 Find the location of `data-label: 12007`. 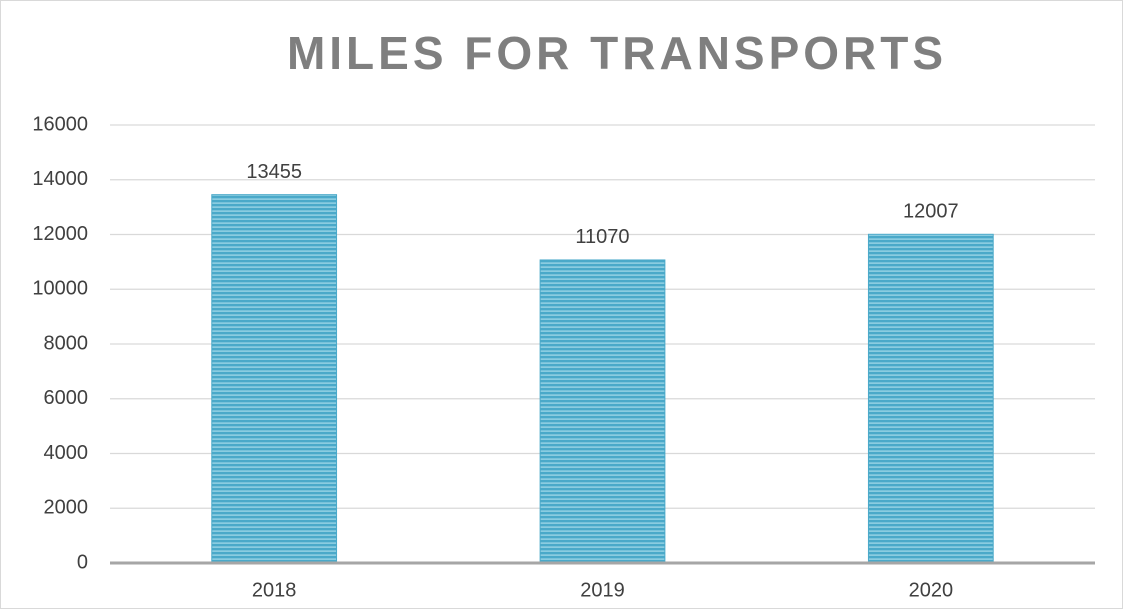

data-label: 12007 is located at coordinates (931, 212).